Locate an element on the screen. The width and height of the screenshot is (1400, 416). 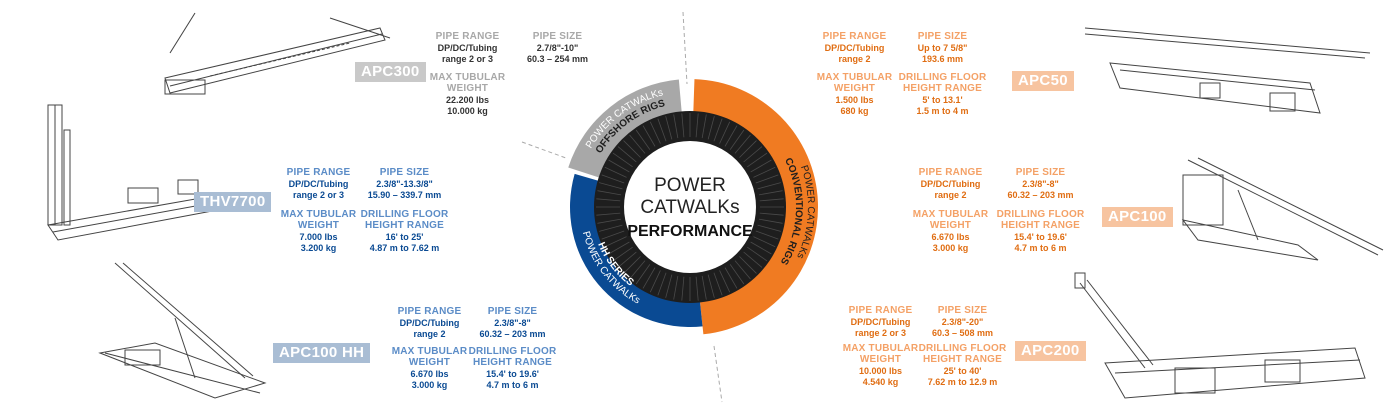
pipe-range-value: DP/DC/Tubing range 2 or 3 is located at coordinates (467, 53).